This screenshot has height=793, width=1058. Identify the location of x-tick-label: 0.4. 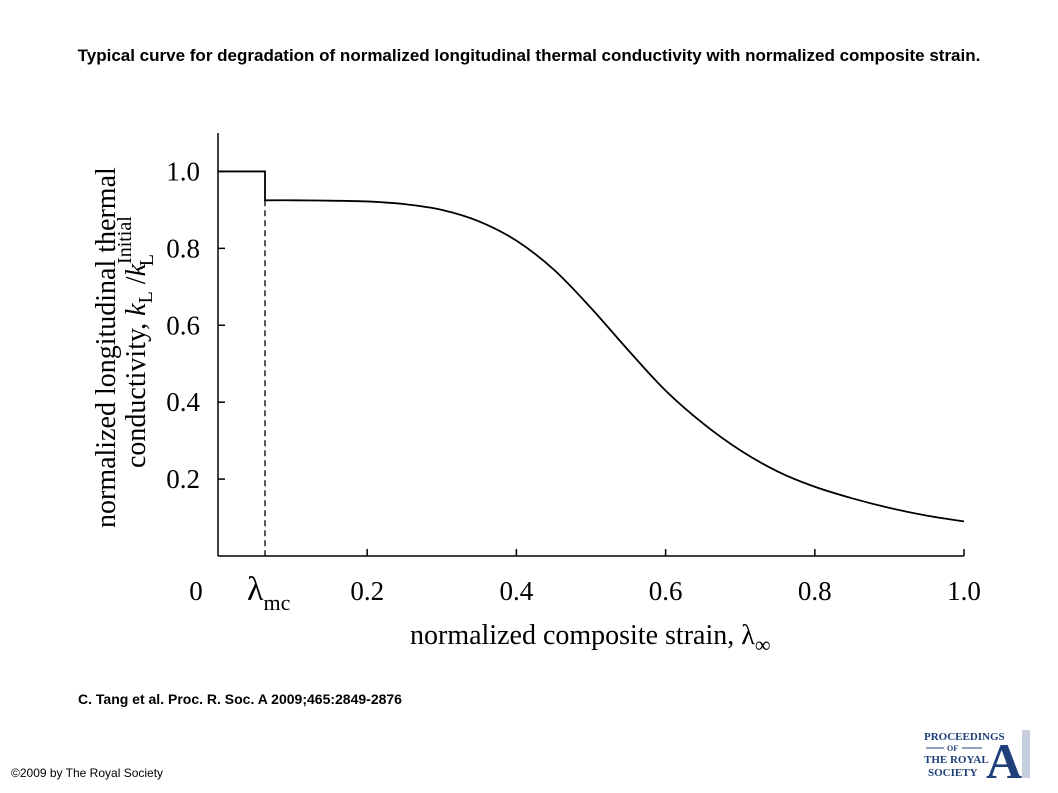
(517, 591).